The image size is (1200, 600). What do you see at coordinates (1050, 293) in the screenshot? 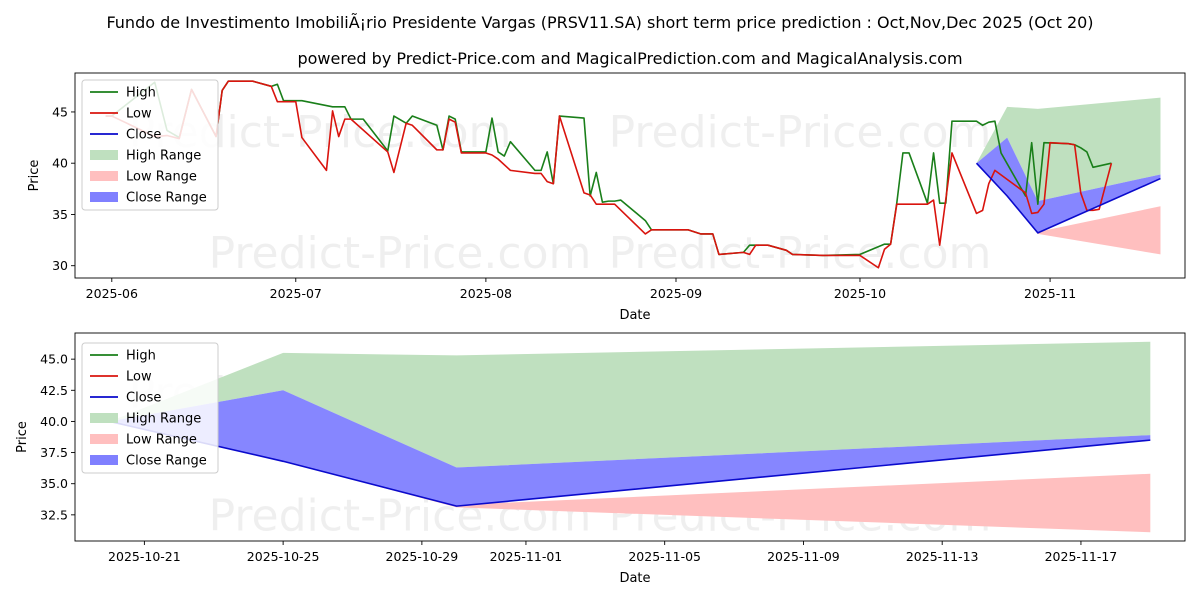
I see `x-tick-label: 2025-11` at bounding box center [1050, 293].